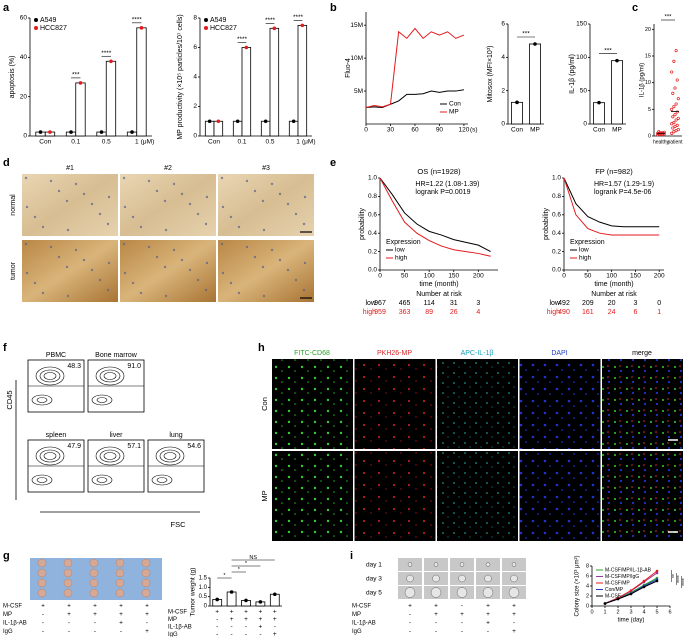 The image size is (685, 637). What do you see at coordinates (556, 251) in the screenshot?
I see `y-tick-label: 0.2` at bounding box center [556, 251].